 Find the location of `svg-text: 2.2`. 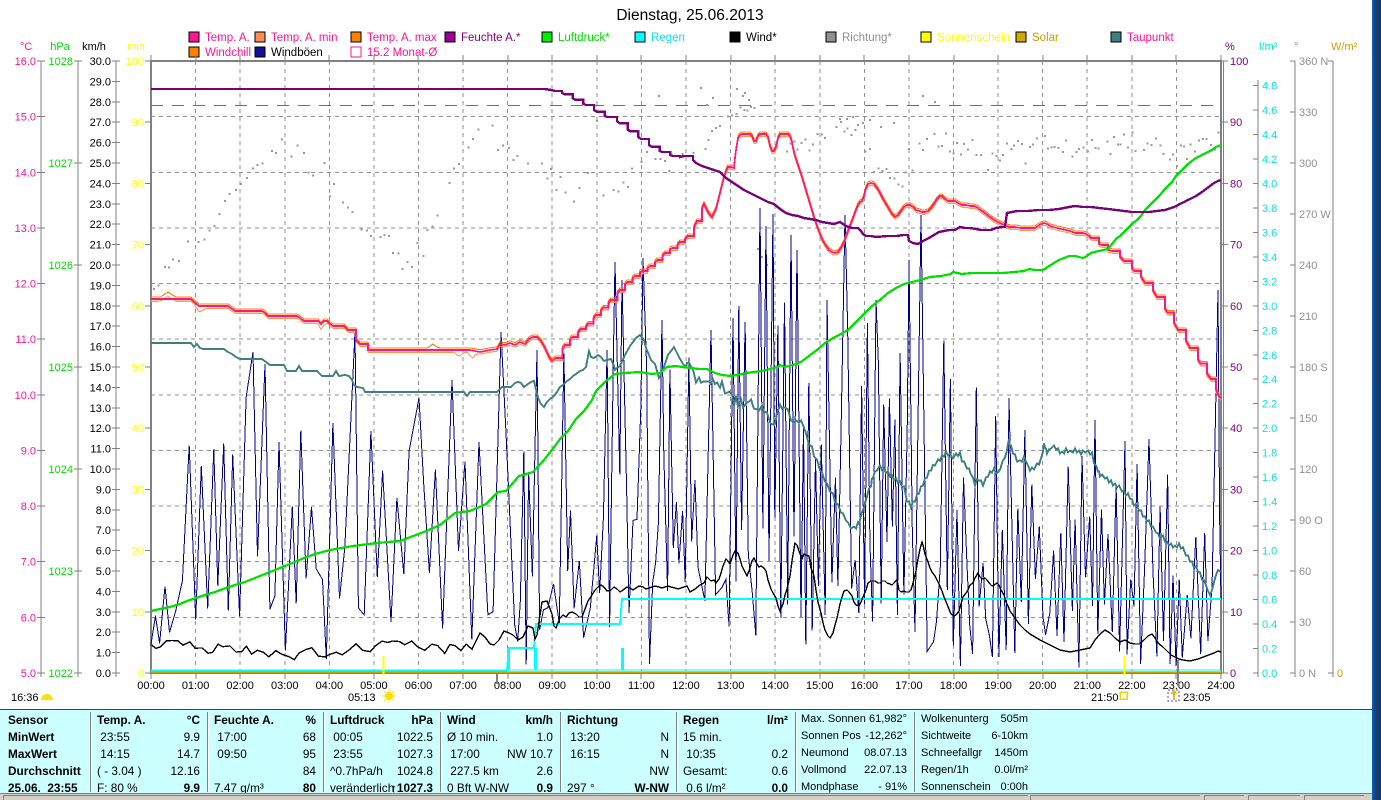

svg-text: 2.2 is located at coordinates (1269, 405).